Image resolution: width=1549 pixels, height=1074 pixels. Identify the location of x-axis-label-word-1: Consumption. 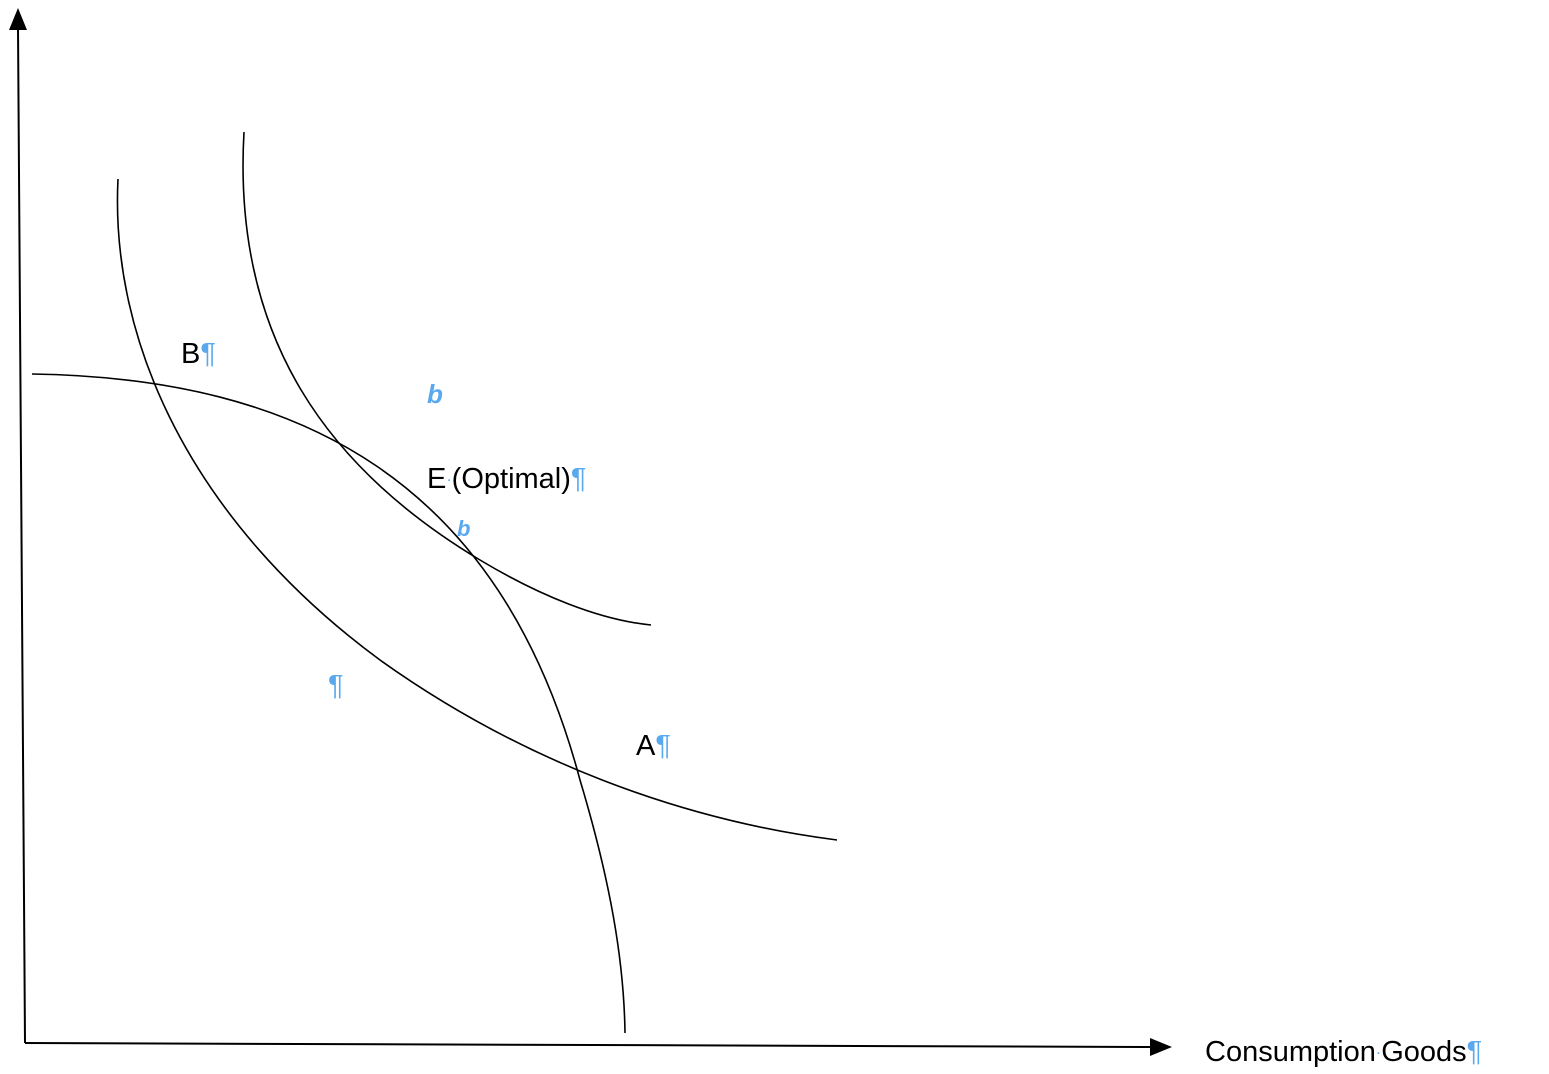
(1290, 1052).